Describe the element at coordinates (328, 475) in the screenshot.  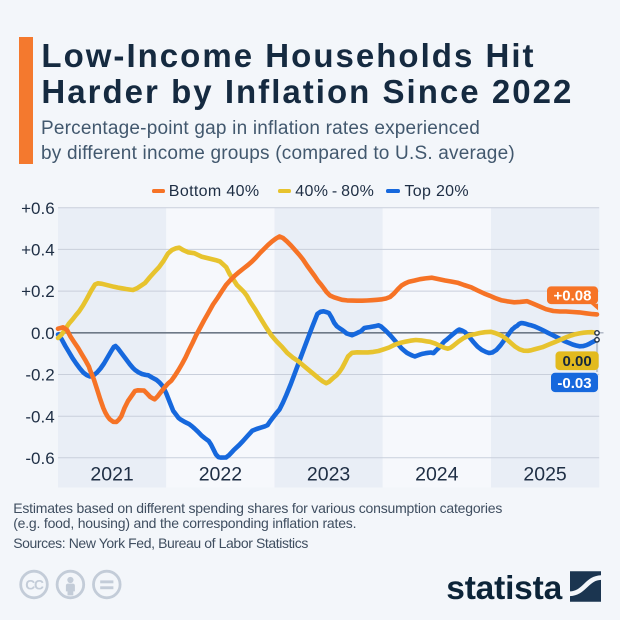
I see `svg-text: 2023` at that location.